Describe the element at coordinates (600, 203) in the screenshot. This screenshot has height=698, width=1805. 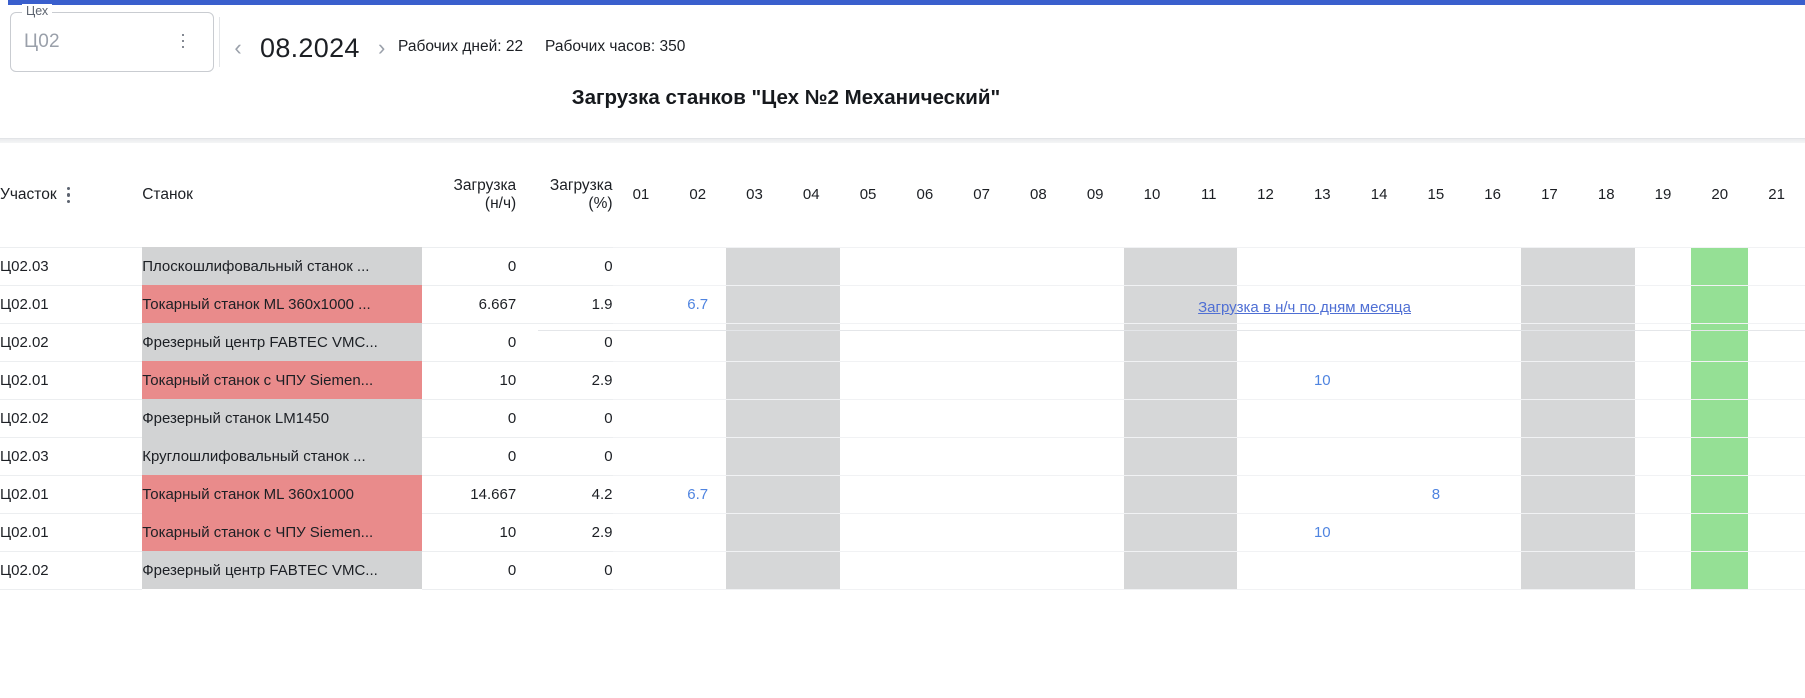
I see `column-header-load-percent-line2: (%)` at that location.